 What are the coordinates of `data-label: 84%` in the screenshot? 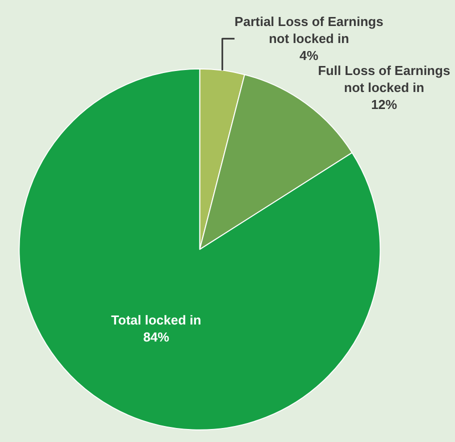 It's located at (156, 336).